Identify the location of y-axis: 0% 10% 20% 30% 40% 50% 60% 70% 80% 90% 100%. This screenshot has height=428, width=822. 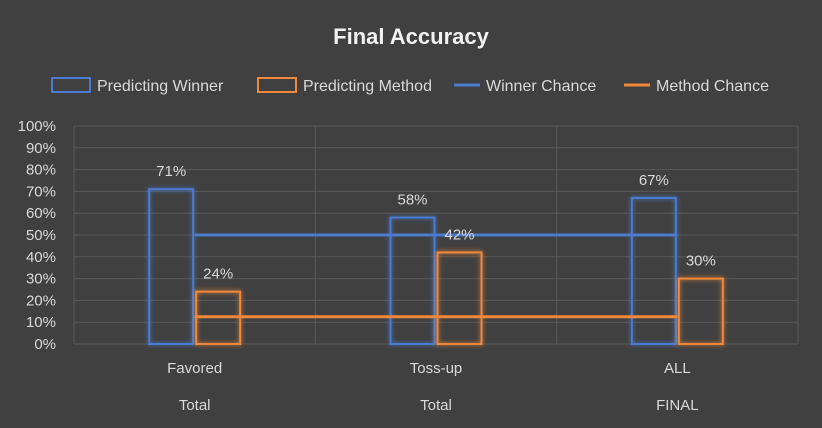
(37, 235).